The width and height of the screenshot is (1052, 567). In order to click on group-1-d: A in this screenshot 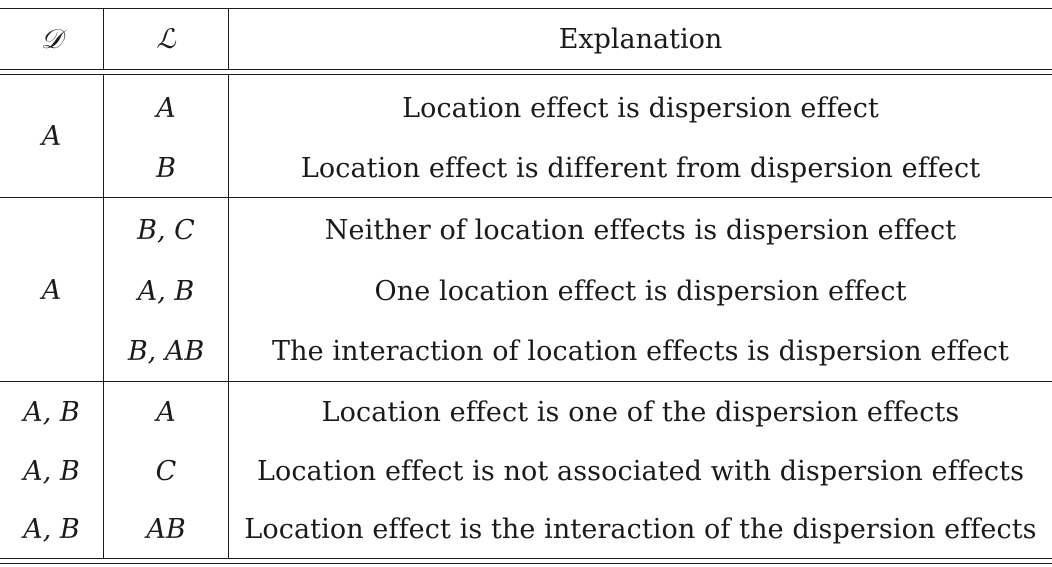, I will do `click(51, 136)`.